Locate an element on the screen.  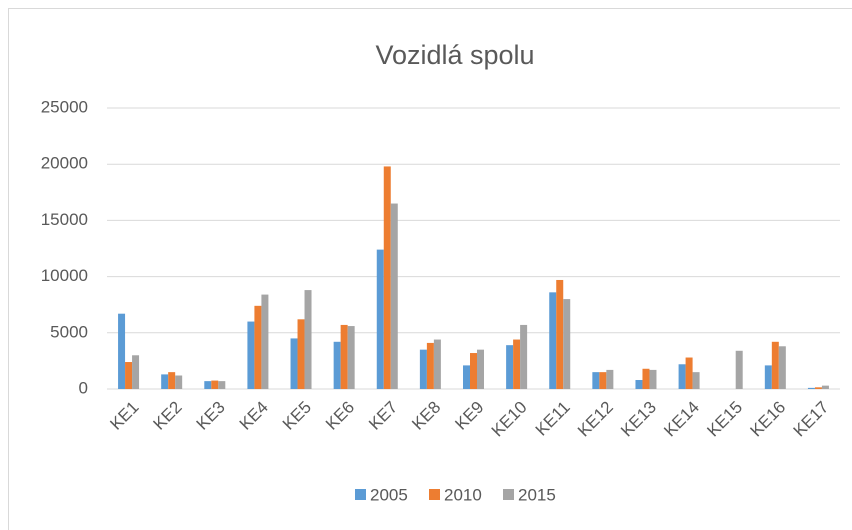
y-tick-label: 10000 is located at coordinates (64, 275).